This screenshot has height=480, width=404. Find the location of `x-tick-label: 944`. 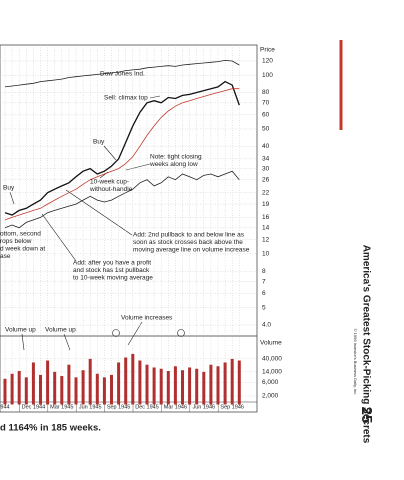

x-tick-label: 944 is located at coordinates (4, 407).